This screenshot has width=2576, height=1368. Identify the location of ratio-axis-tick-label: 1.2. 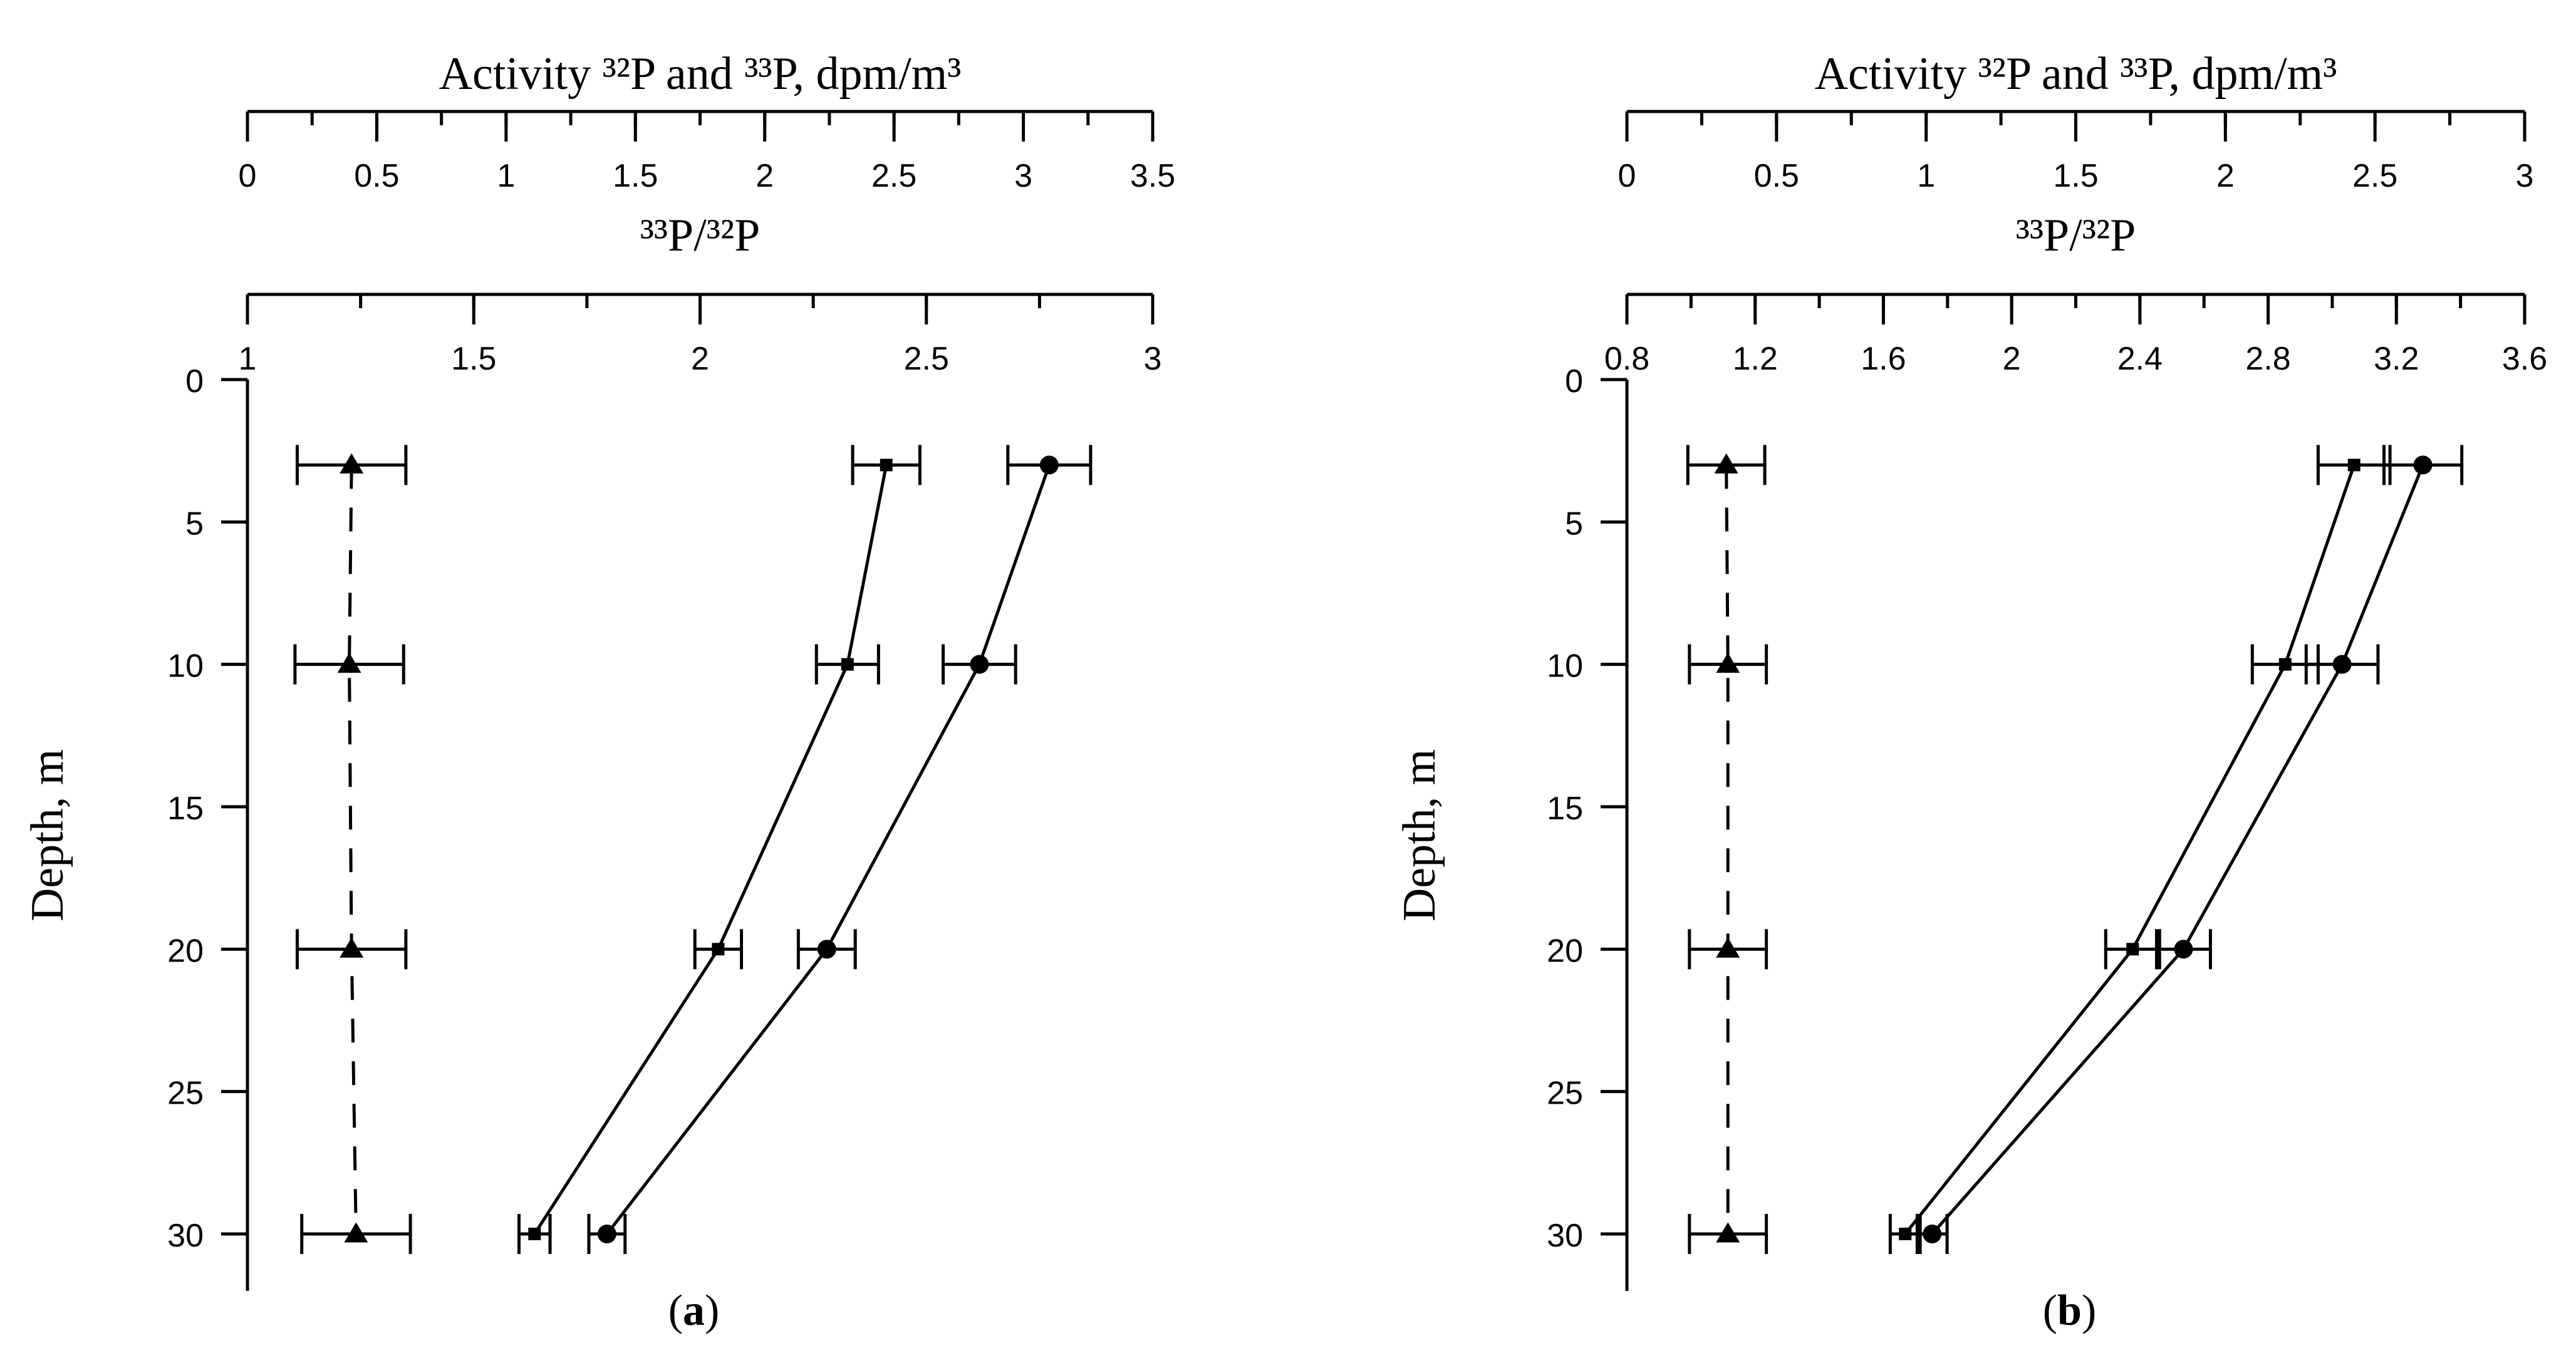
(1755, 359).